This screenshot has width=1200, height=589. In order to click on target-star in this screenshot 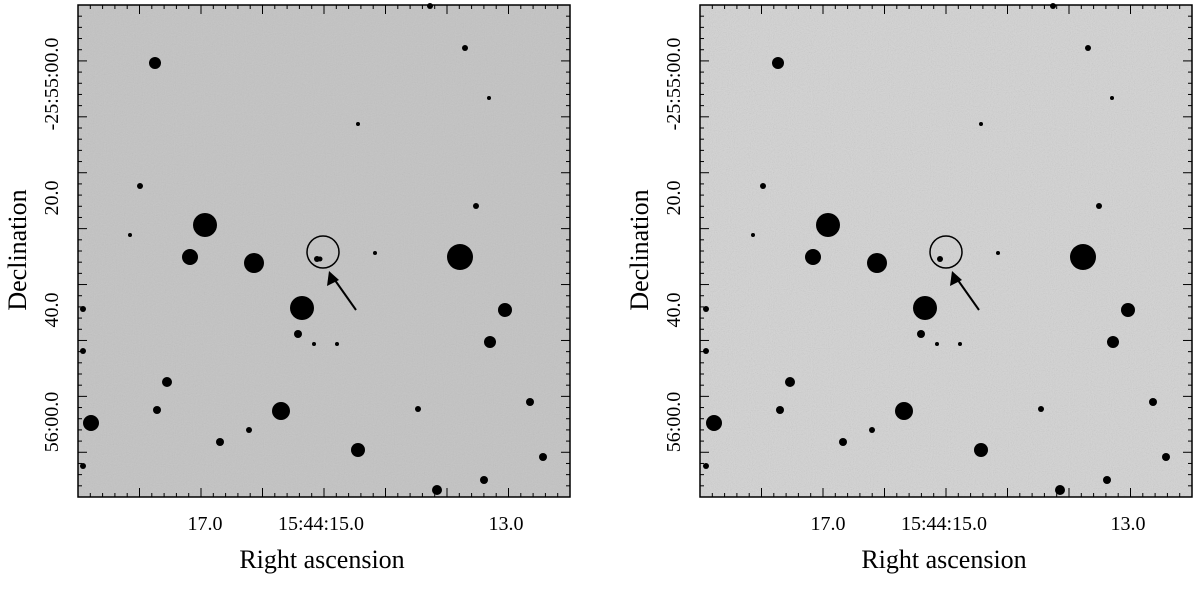, I will do `click(320, 259)`.